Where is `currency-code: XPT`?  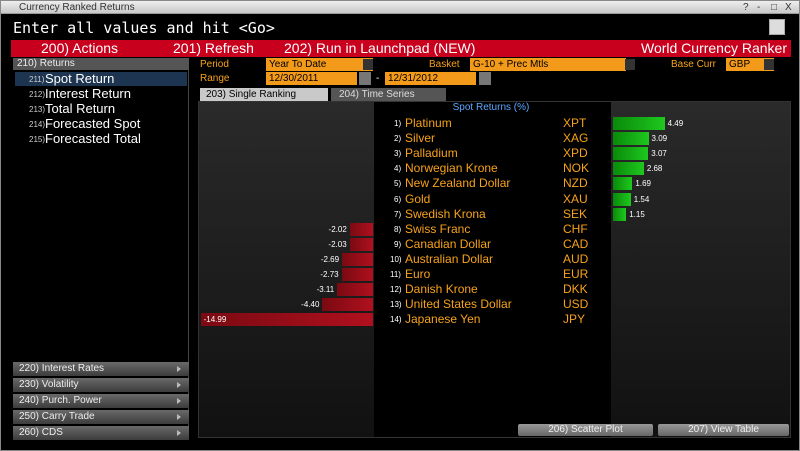 currency-code: XPT is located at coordinates (575, 123).